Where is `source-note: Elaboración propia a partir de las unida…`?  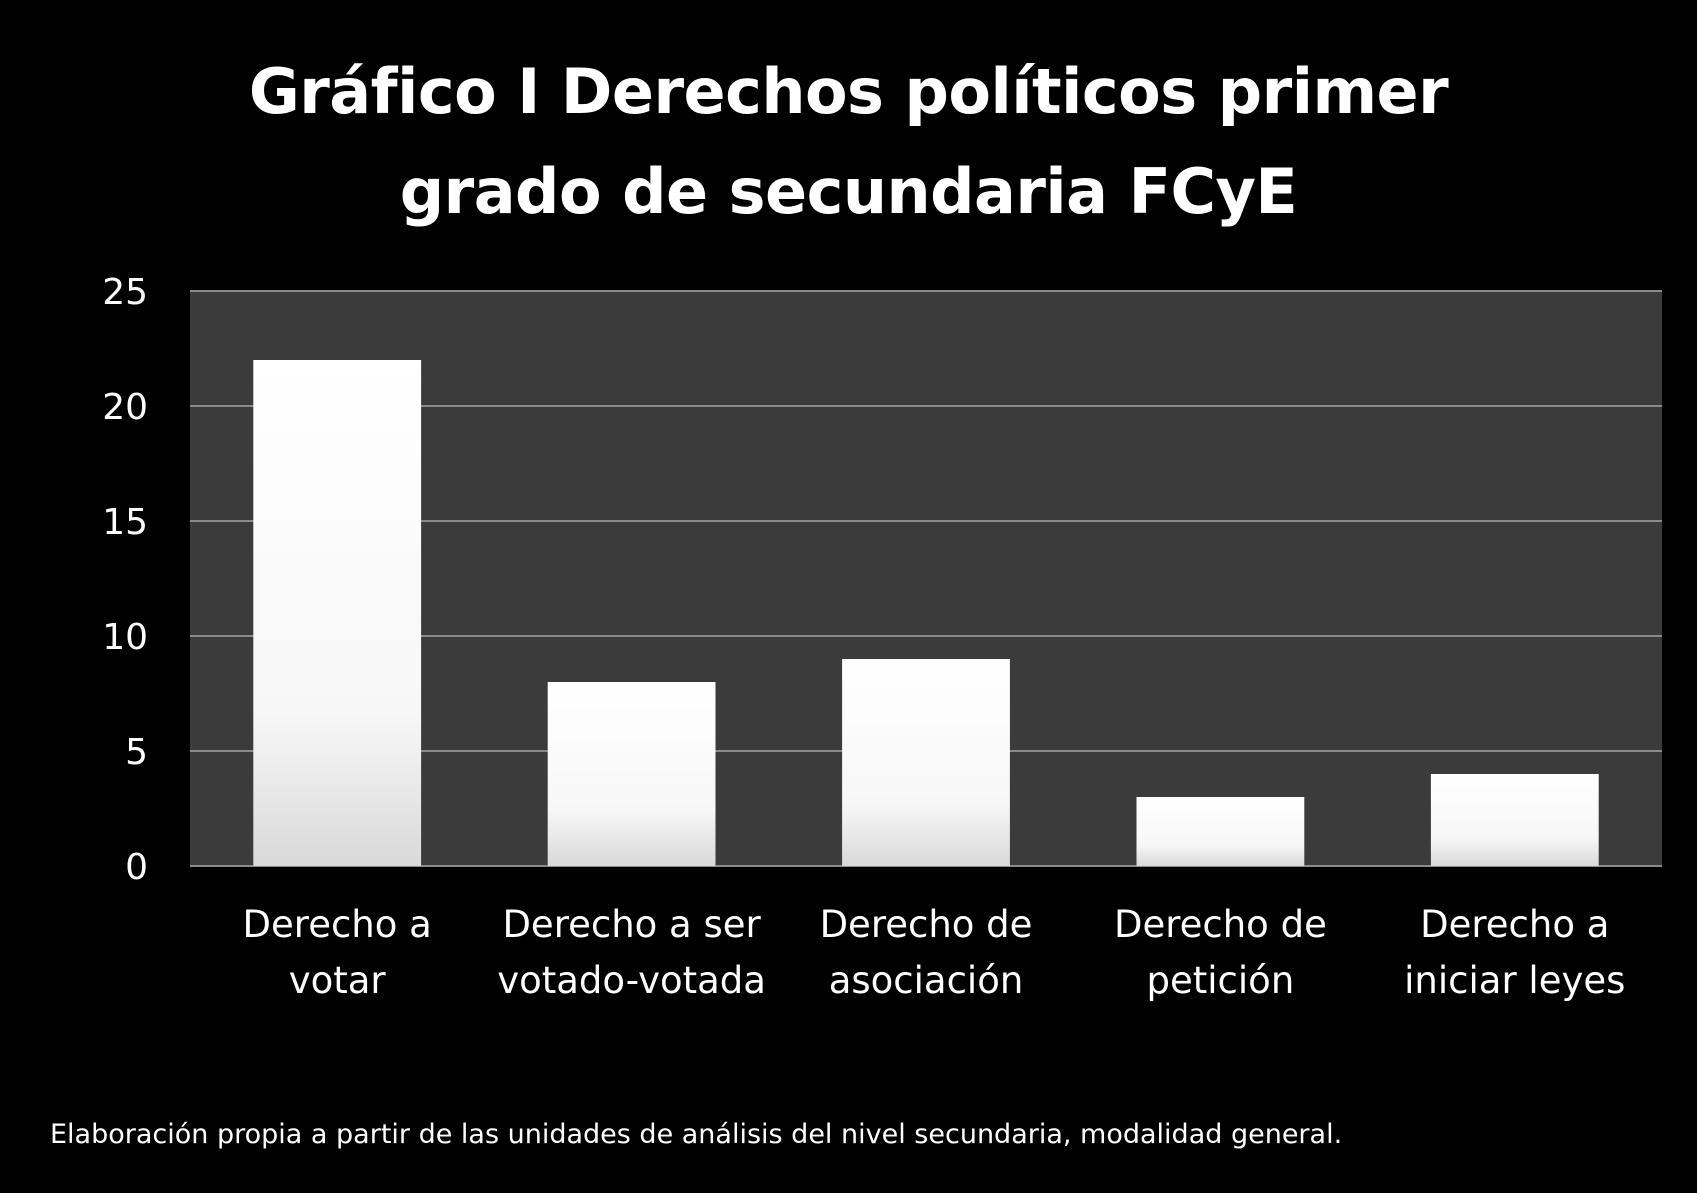 source-note: Elaboración propia a partir de las unida… is located at coordinates (696, 1134).